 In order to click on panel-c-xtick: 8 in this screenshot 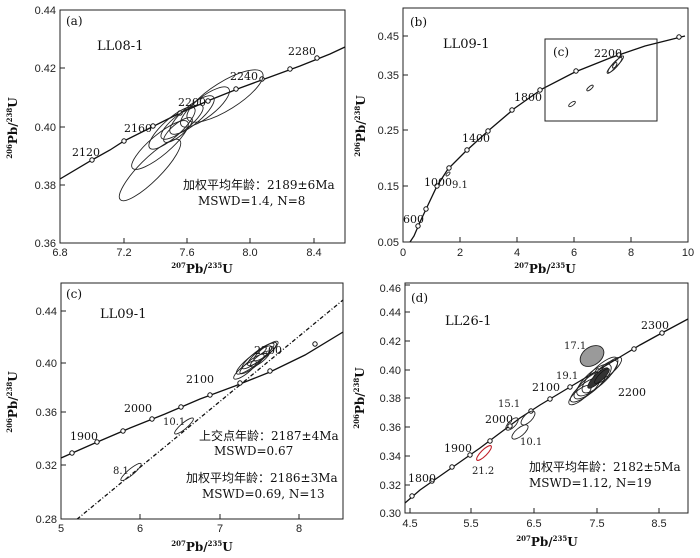, I will do `click(299, 529)`.